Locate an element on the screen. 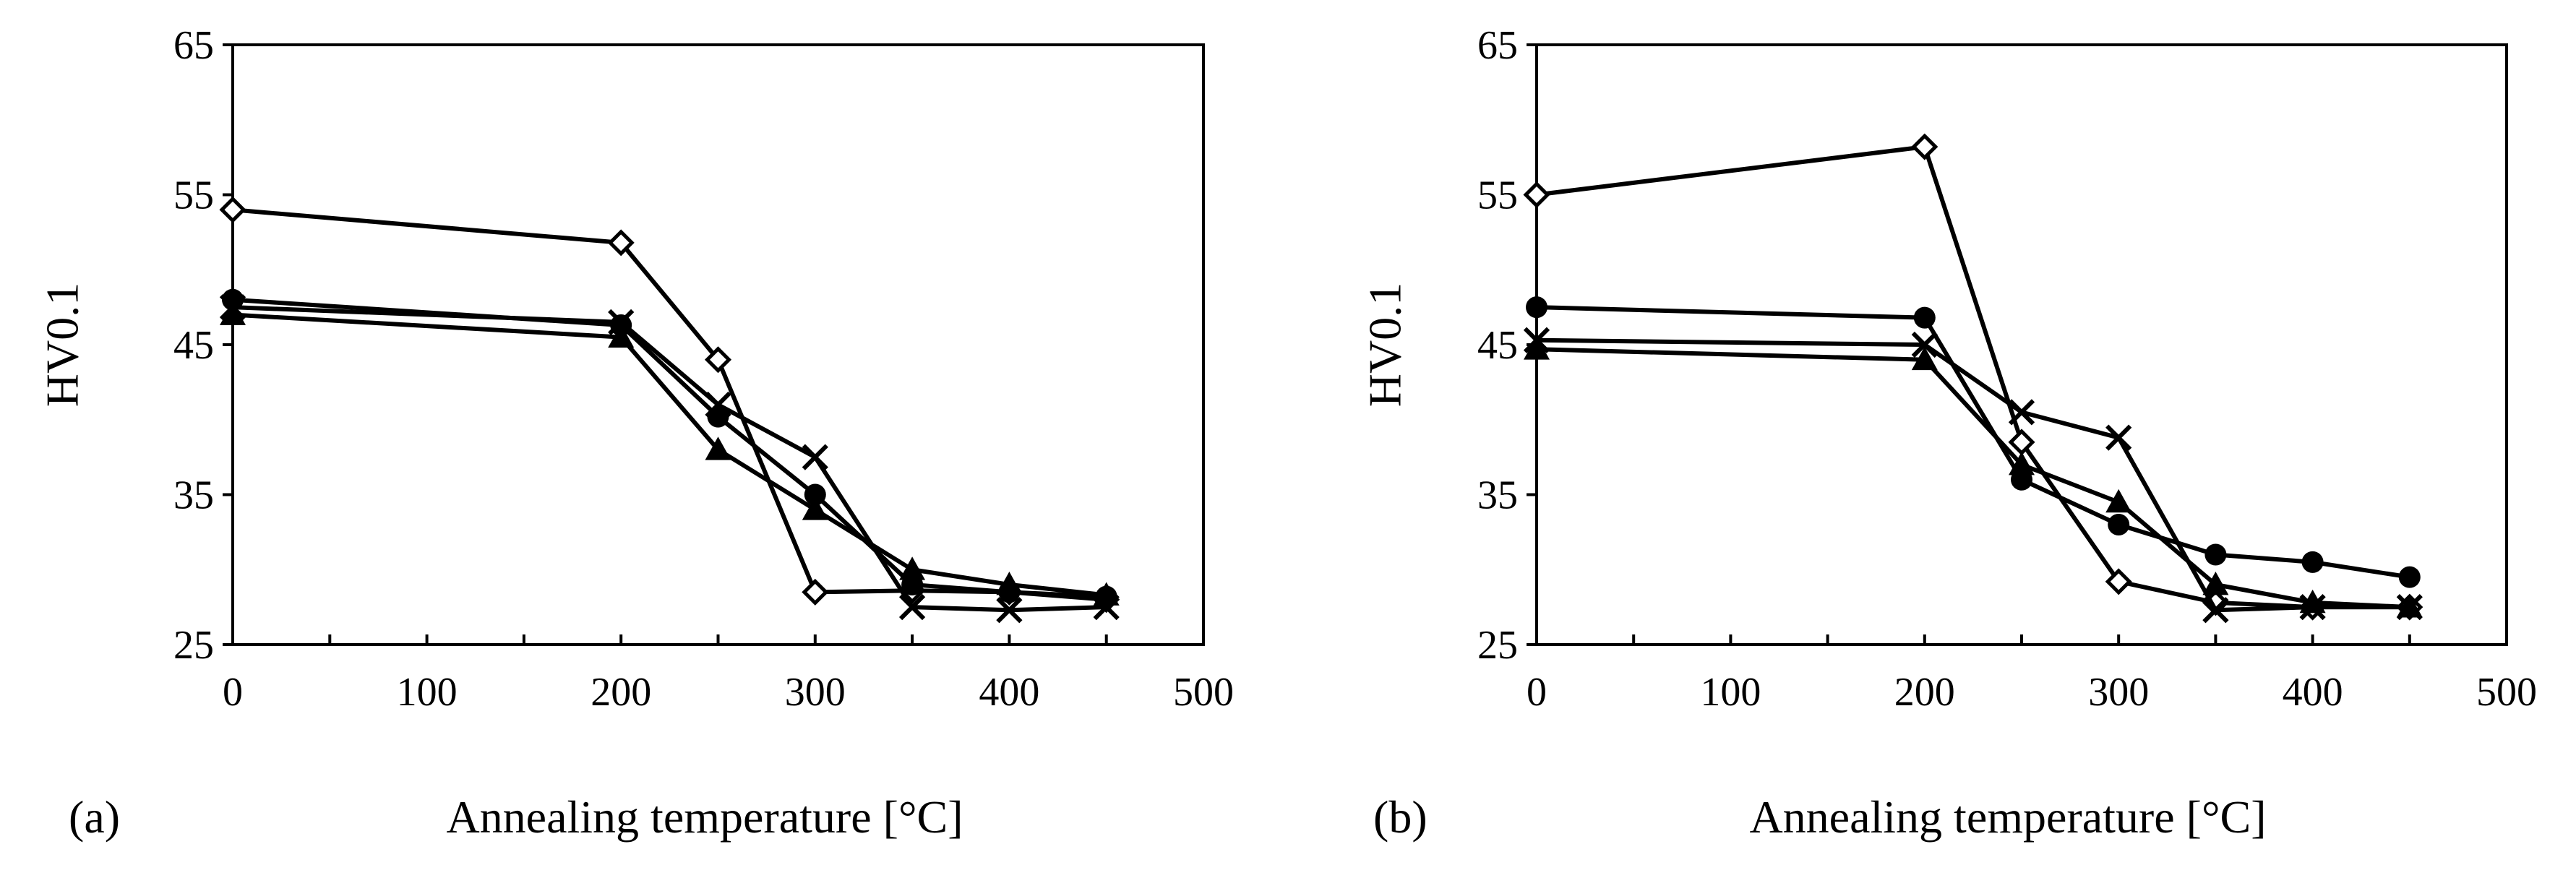  panel-label: (b) is located at coordinates (1400, 817).